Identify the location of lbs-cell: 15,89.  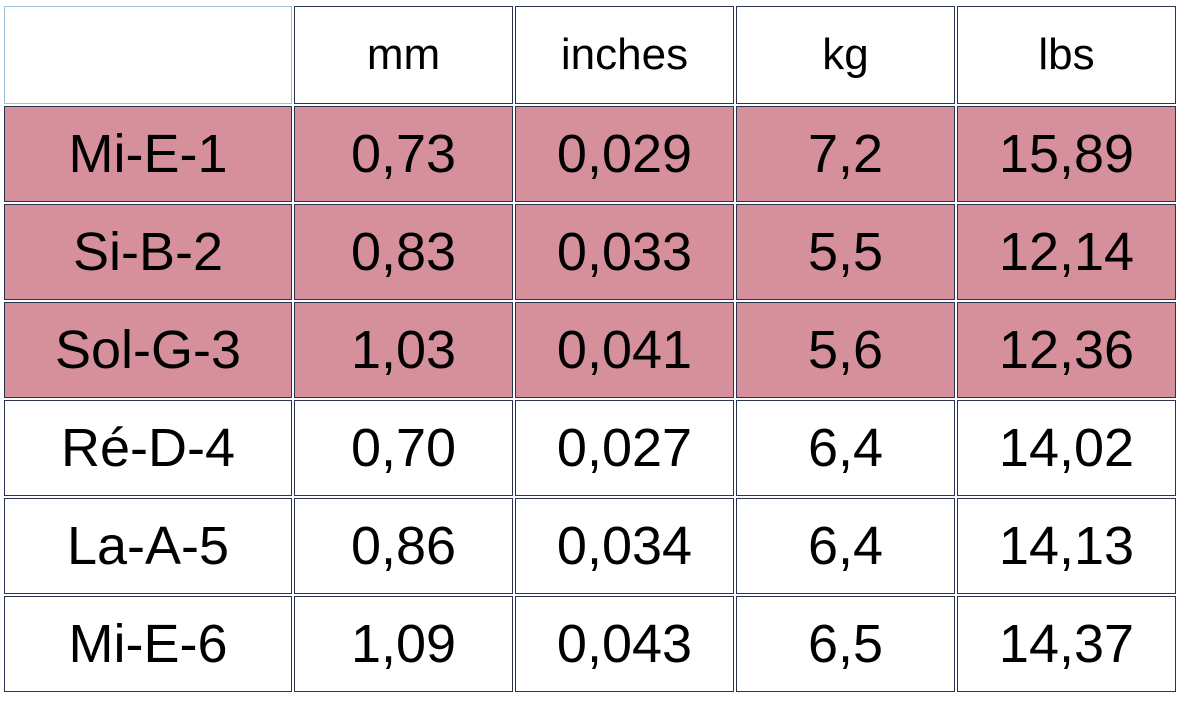
(1066, 154).